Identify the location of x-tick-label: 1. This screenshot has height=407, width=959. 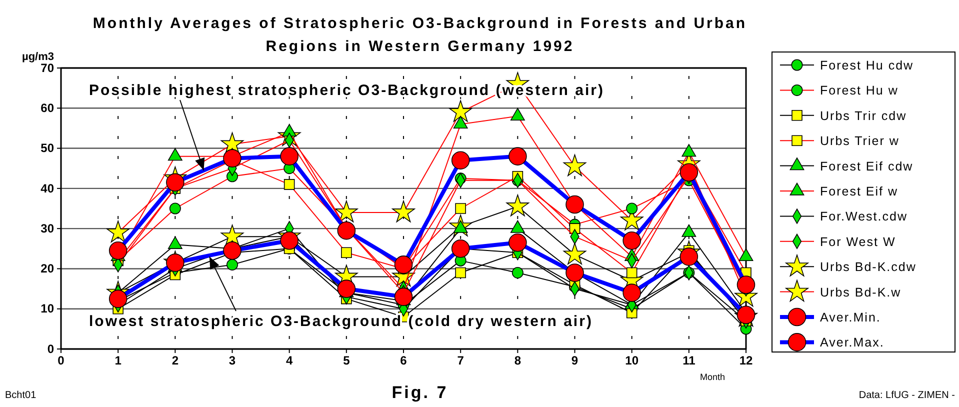
(118, 361).